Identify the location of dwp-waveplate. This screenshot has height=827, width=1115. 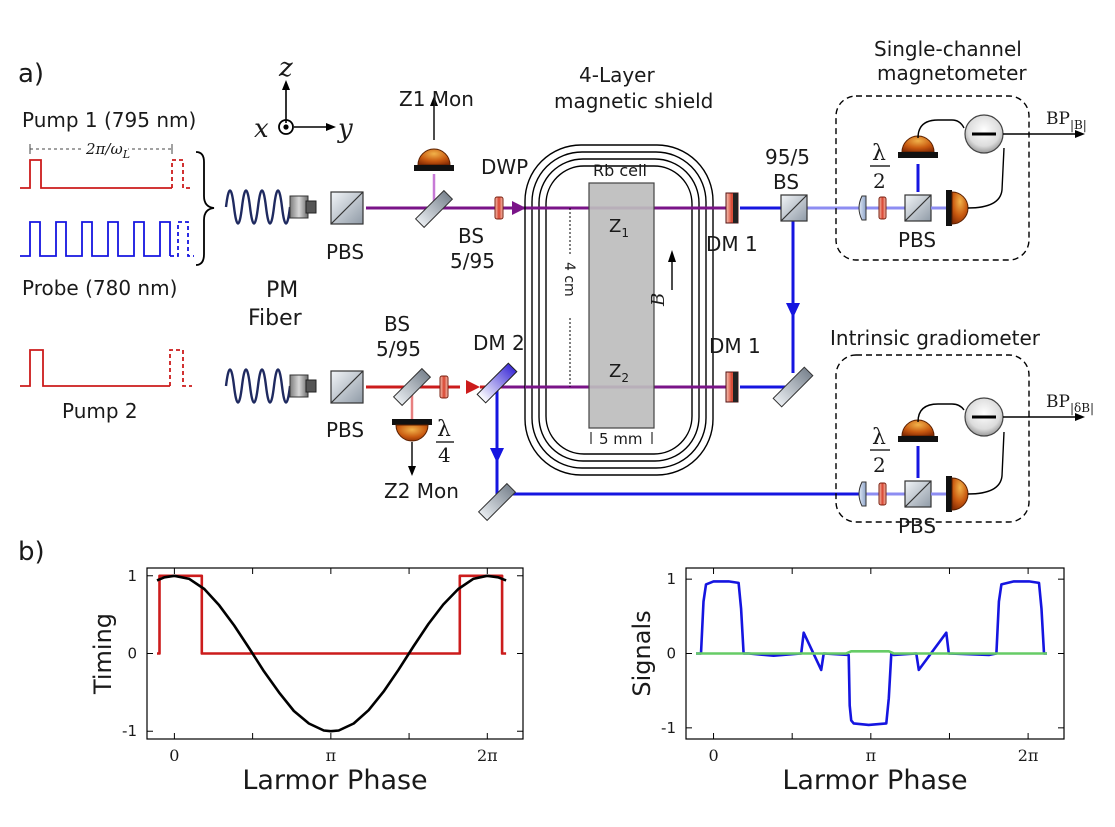
(499, 208).